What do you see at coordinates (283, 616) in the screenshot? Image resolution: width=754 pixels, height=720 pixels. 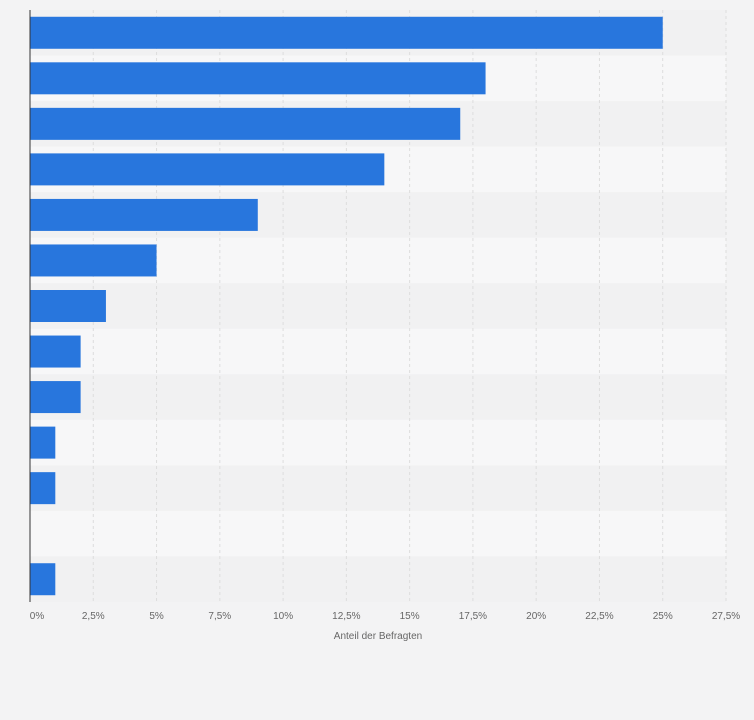 I see `x-tick-label: 10%` at bounding box center [283, 616].